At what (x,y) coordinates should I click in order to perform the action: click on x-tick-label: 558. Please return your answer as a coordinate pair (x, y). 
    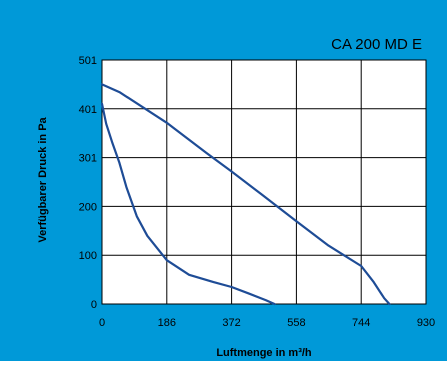
    Looking at the image, I should click on (296, 323).